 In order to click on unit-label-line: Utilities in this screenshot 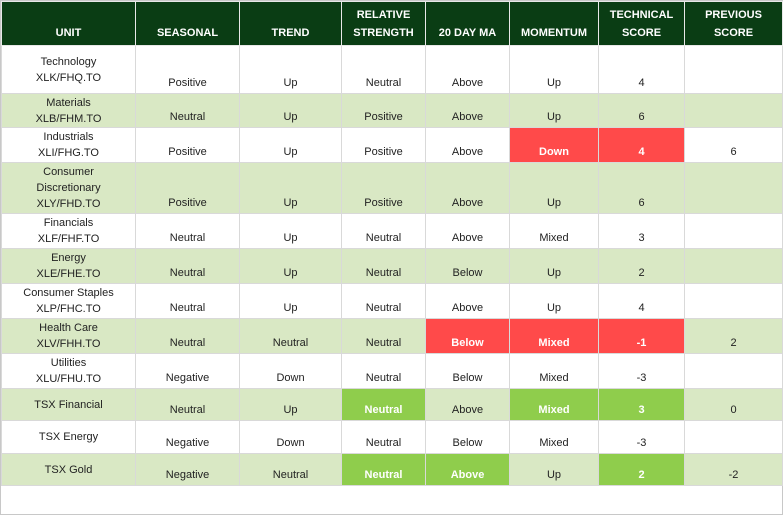, I will do `click(68, 363)`.